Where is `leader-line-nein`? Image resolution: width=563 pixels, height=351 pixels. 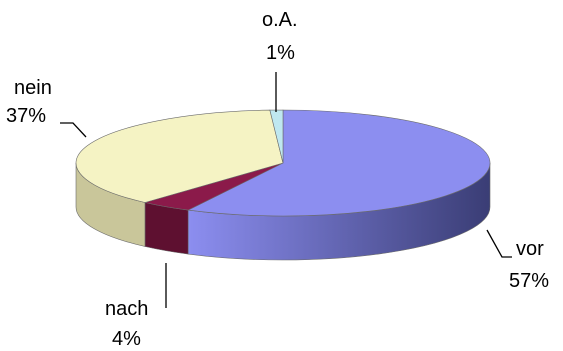 leader-line-nein is located at coordinates (73, 130).